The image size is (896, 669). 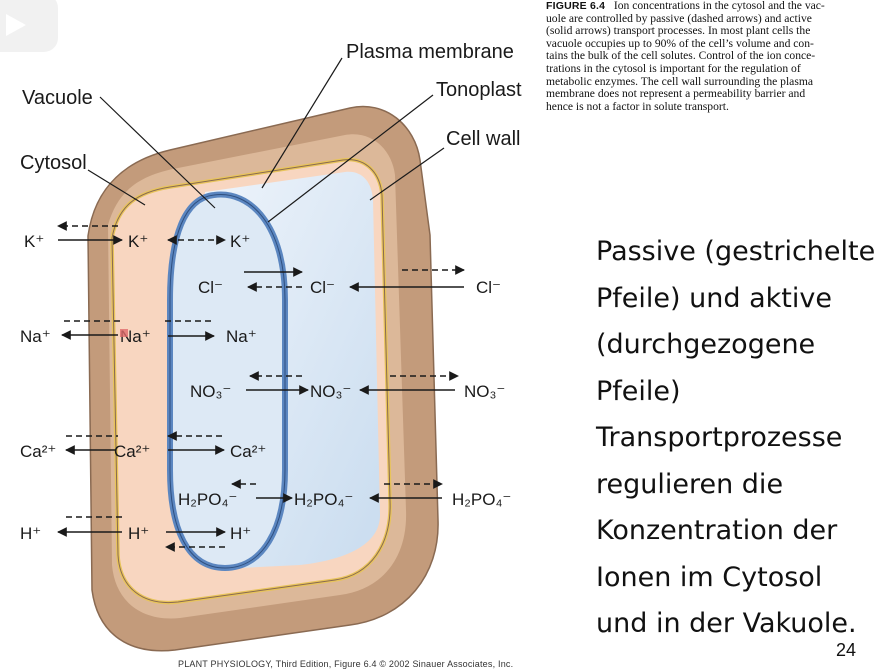 I want to click on ion-h2po4-cytosol: H₂PO₄⁻, so click(x=323, y=499).